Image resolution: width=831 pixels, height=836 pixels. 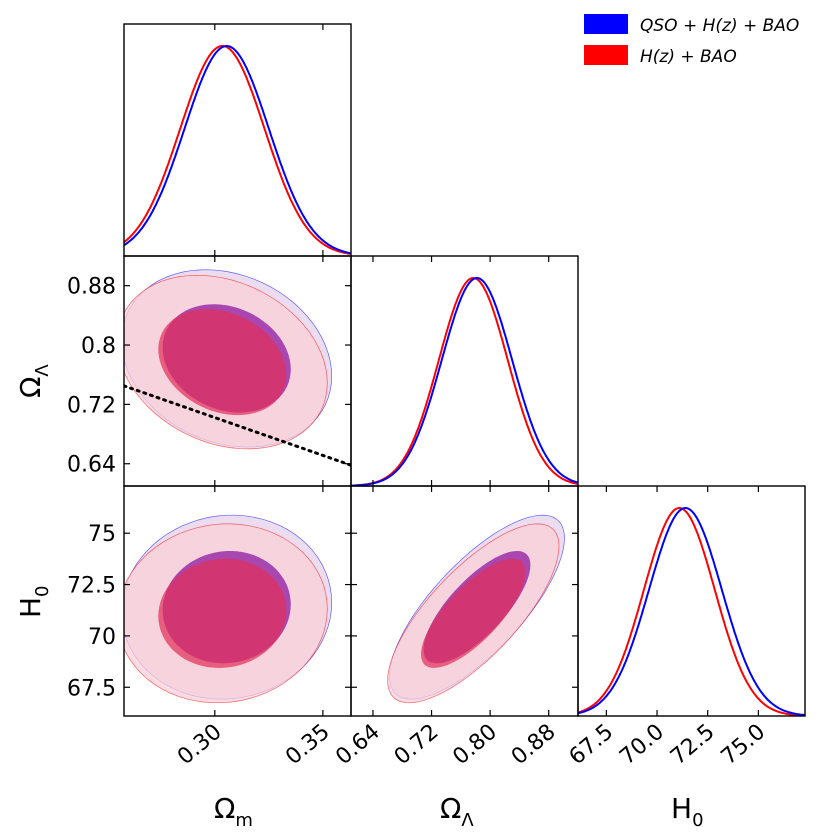 What do you see at coordinates (33, 601) in the screenshot?
I see `ylabel-h0: H0` at bounding box center [33, 601].